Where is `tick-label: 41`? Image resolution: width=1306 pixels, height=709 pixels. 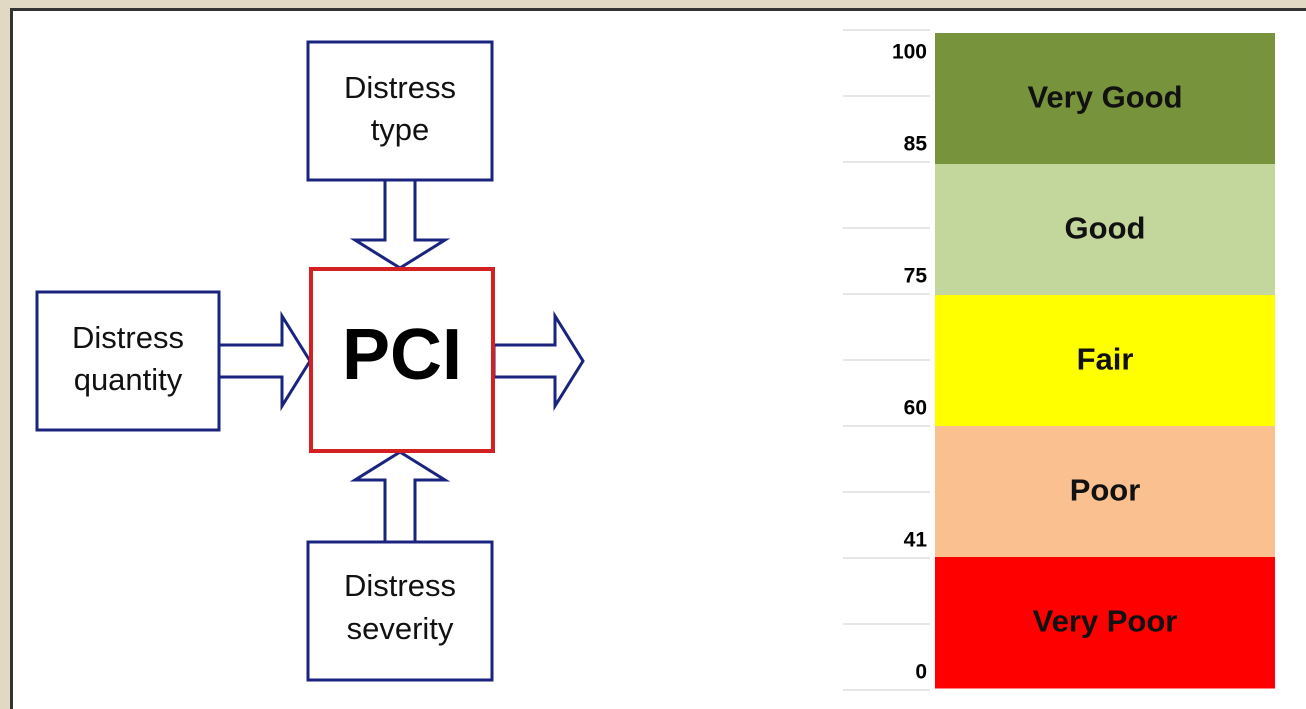
tick-label: 41 is located at coordinates (916, 540).